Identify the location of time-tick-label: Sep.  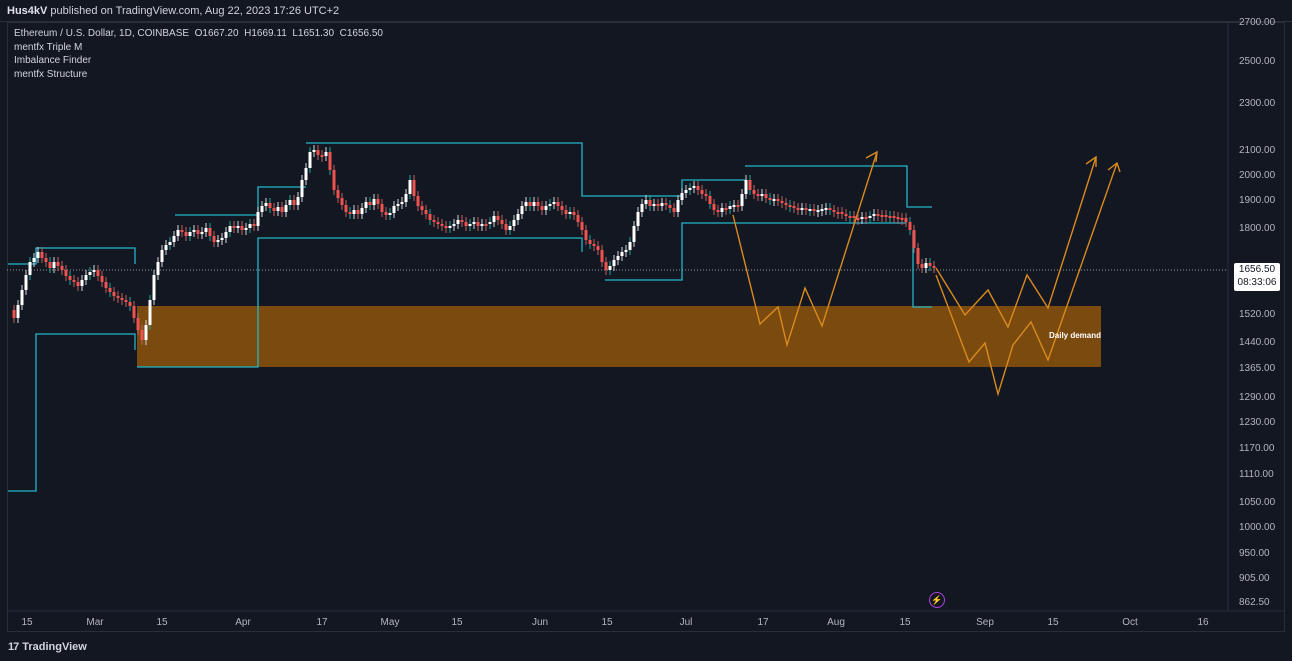
(985, 622).